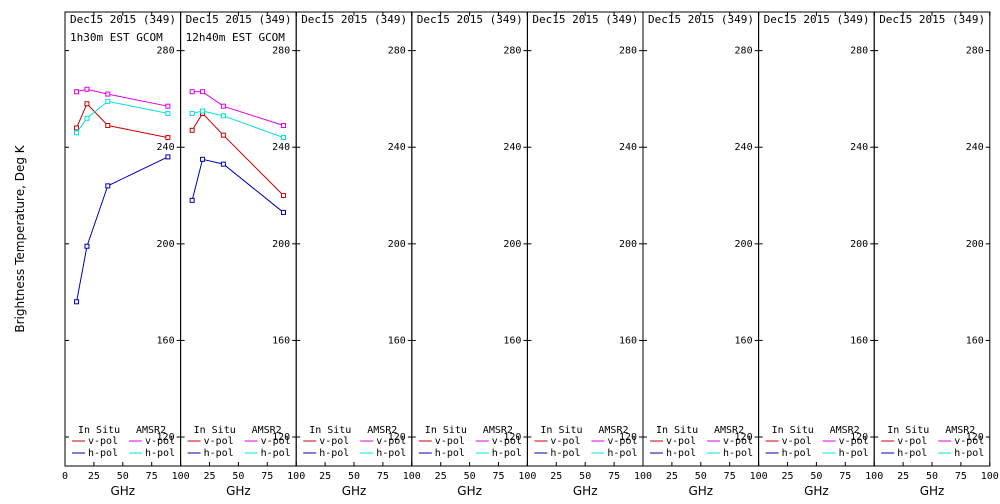 This screenshot has height=504, width=1000. I want to click on panel-1-legend-insitu-header: In Situ, so click(99, 430).